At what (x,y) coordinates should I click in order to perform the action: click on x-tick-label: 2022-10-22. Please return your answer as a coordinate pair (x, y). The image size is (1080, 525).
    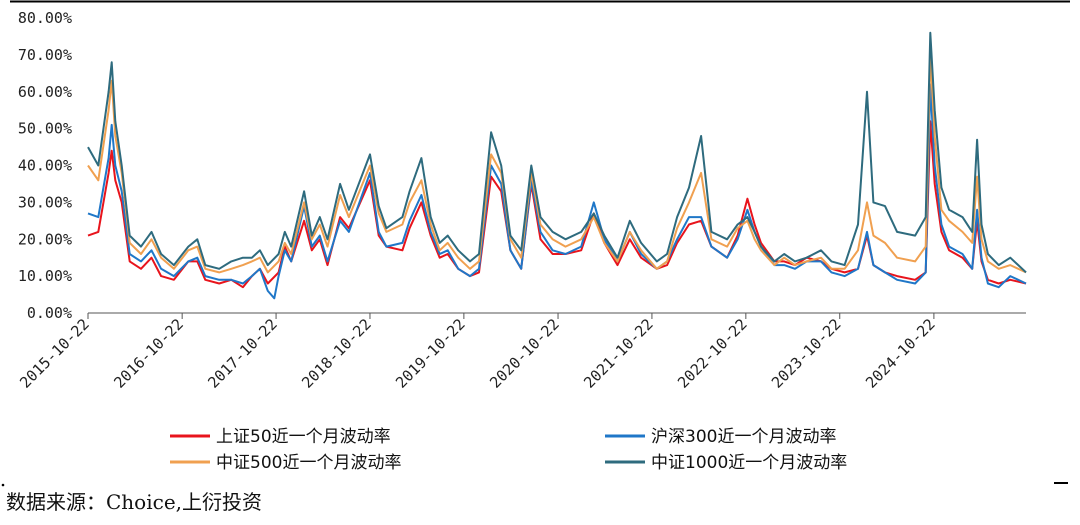
    Looking at the image, I should click on (712, 353).